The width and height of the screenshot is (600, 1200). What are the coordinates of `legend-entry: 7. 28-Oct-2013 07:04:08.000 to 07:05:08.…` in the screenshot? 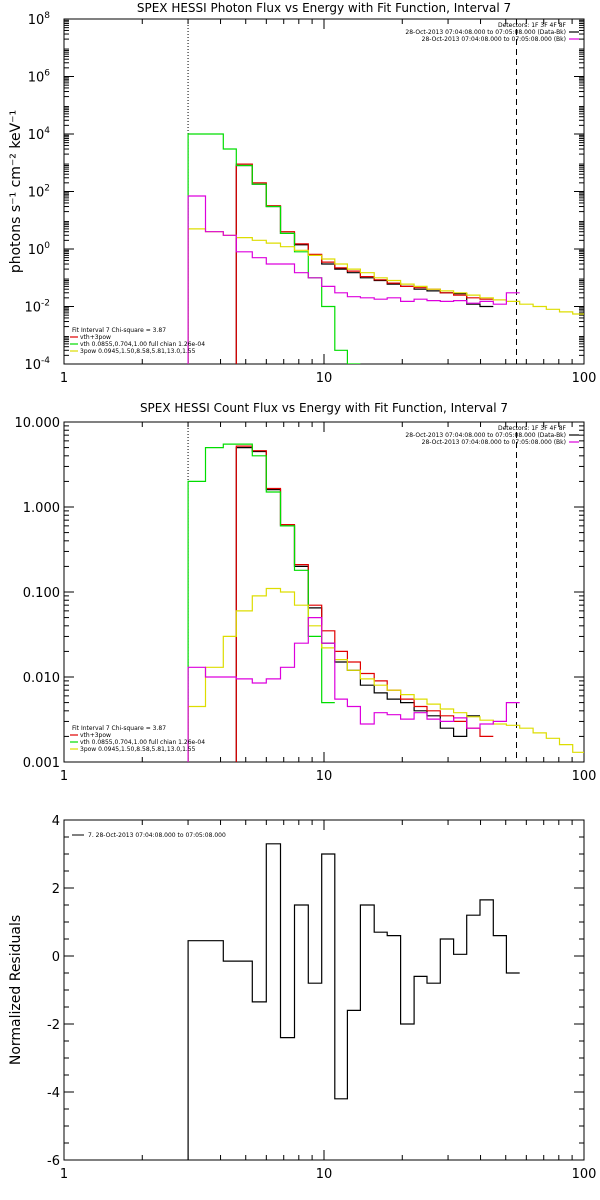 It's located at (157, 835).